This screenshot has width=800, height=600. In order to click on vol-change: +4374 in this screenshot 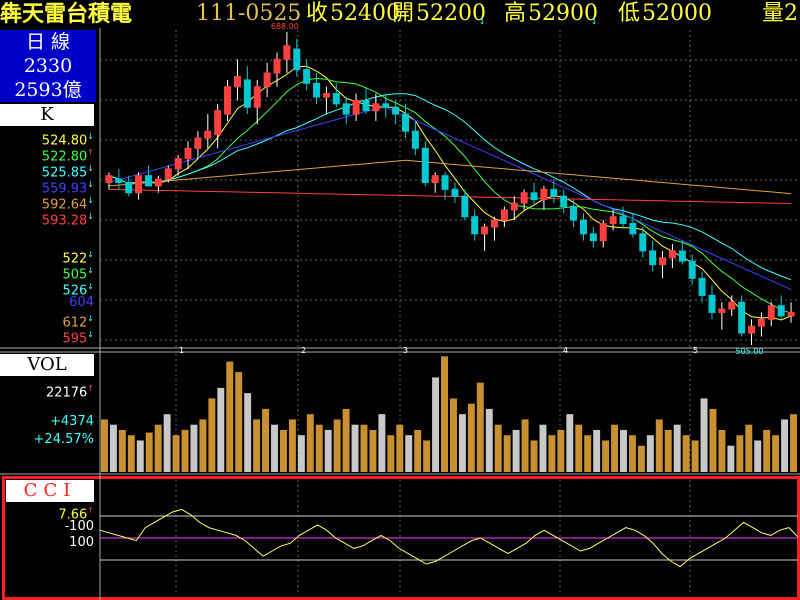, I will do `click(72, 421)`.